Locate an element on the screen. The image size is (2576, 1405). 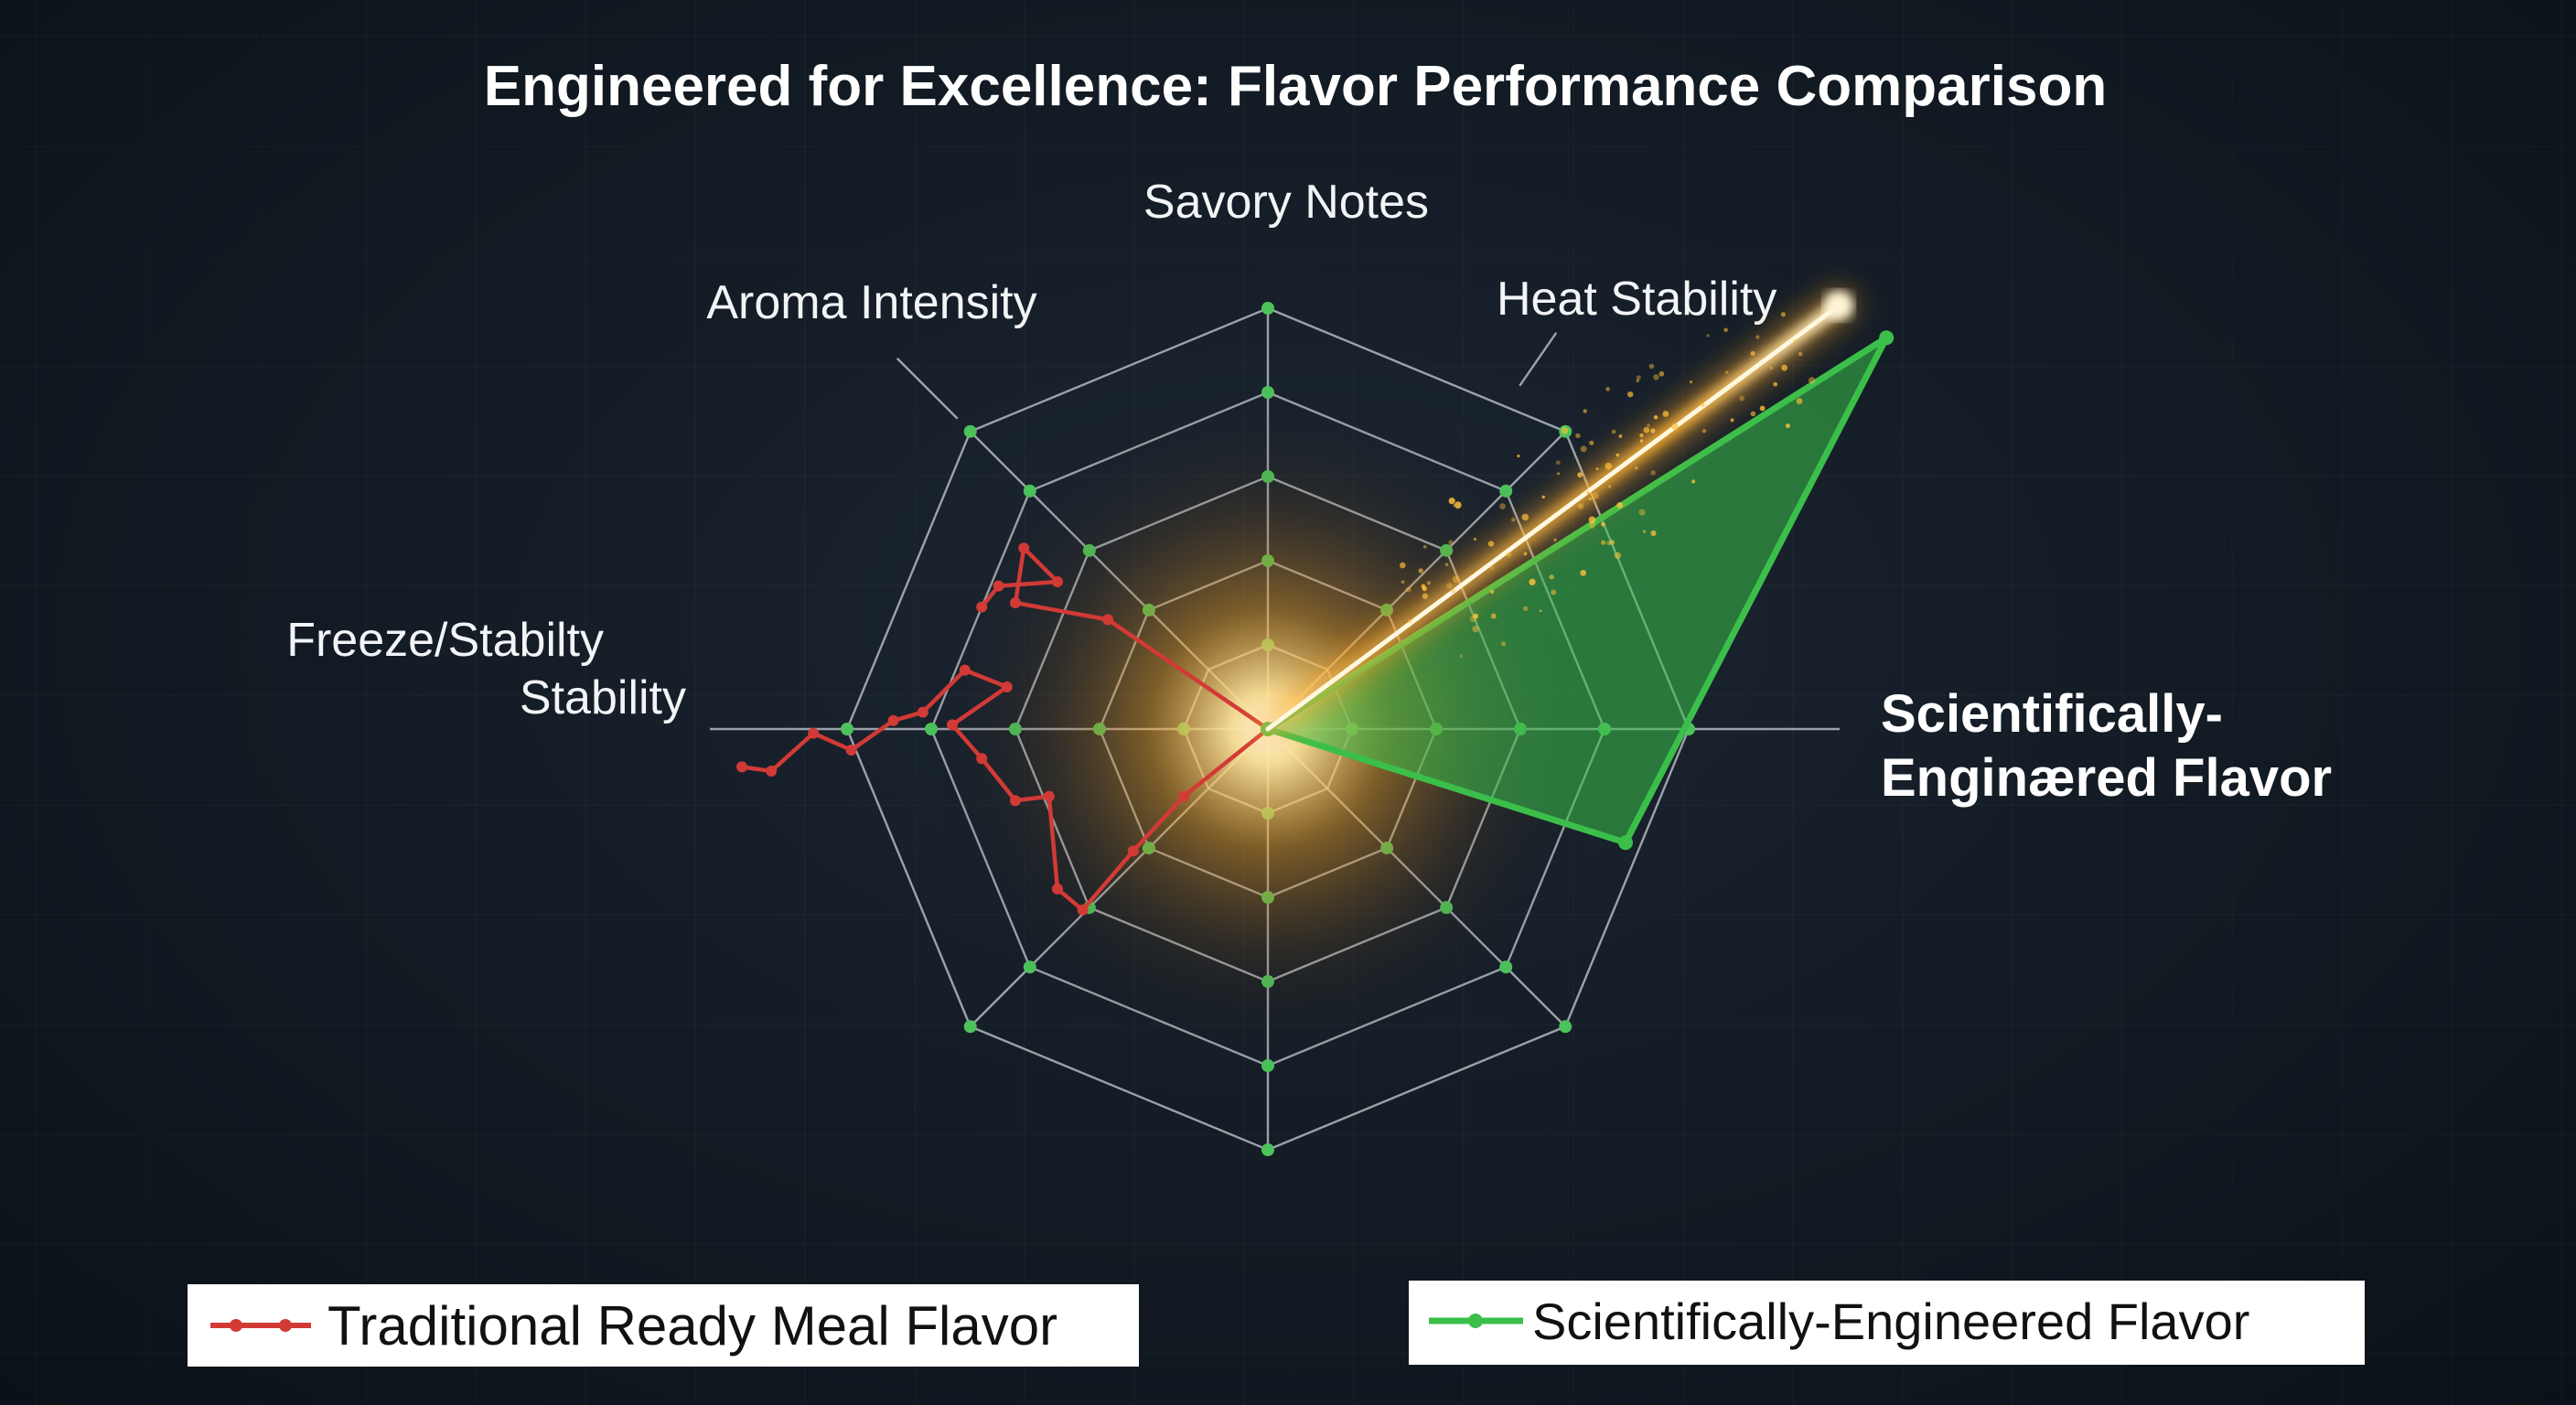
legend-box is located at coordinates (664, 1325).